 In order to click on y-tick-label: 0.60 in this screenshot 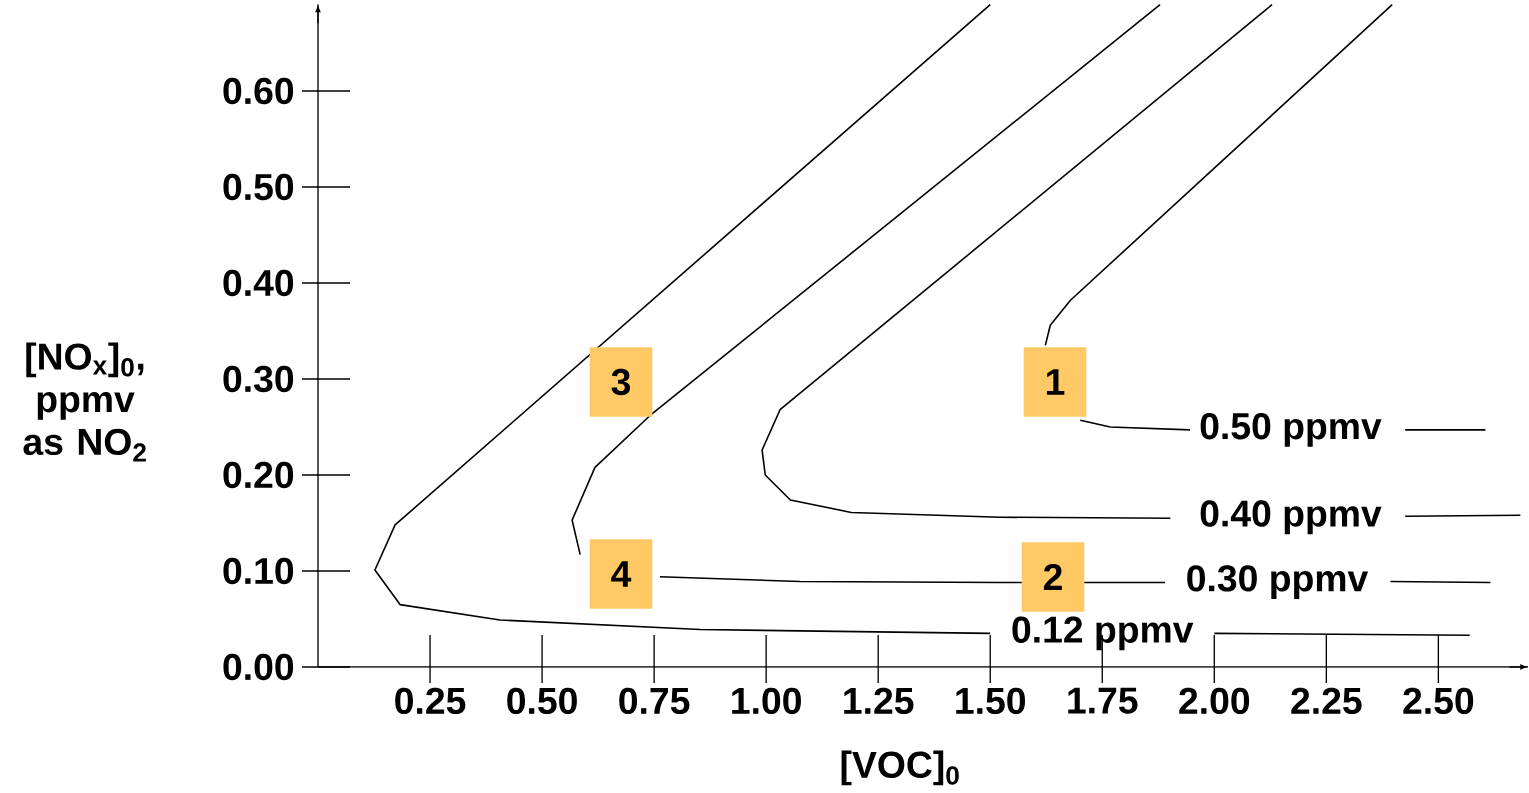, I will do `click(258, 91)`.